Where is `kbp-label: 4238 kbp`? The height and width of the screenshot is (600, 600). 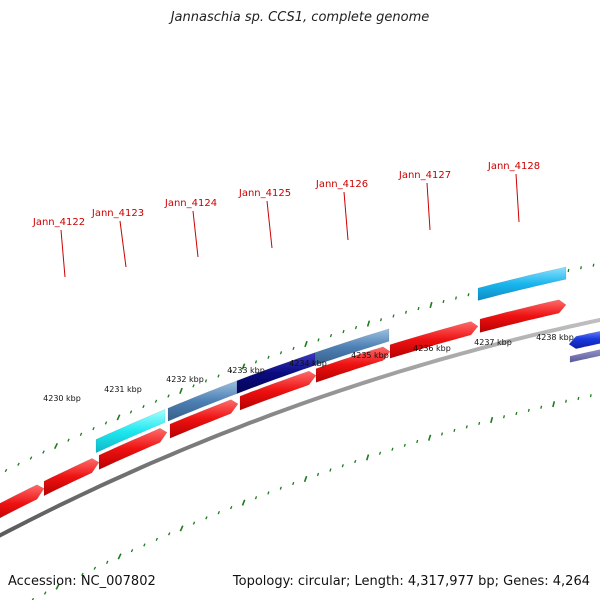
kbp-label: 4238 kbp is located at coordinates (555, 337).